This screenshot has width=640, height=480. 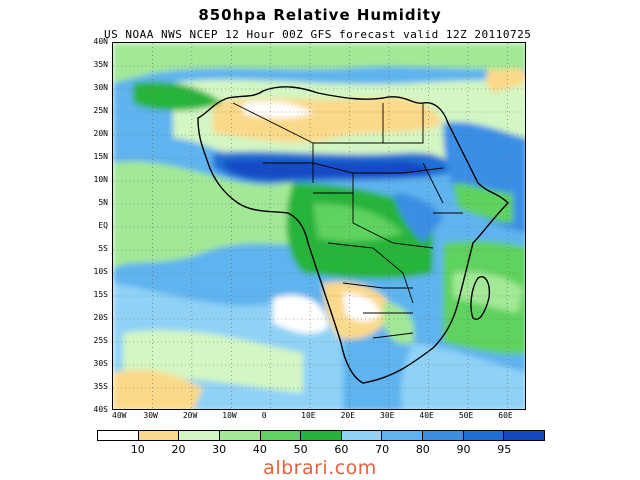 I want to click on lon-tick-label: 50E, so click(x=466, y=415).